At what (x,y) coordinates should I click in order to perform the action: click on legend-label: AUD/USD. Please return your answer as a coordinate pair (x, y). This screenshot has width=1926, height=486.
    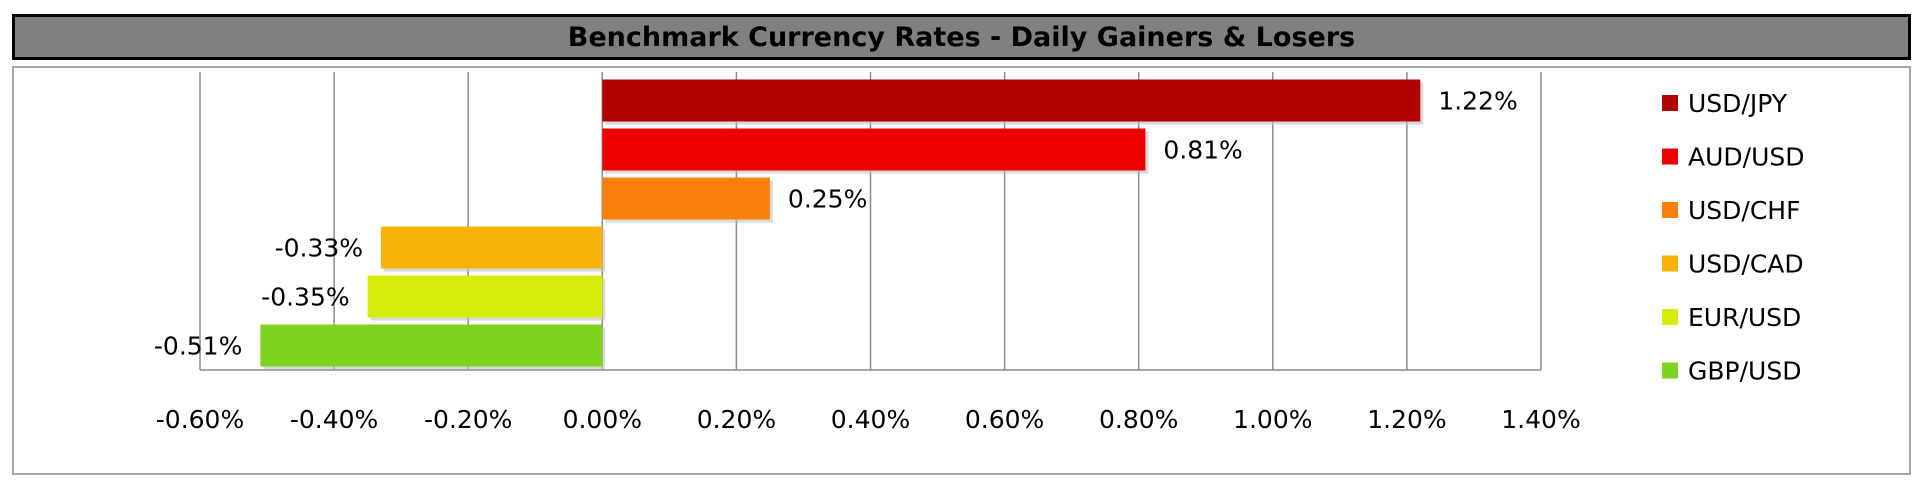
    Looking at the image, I should click on (1746, 157).